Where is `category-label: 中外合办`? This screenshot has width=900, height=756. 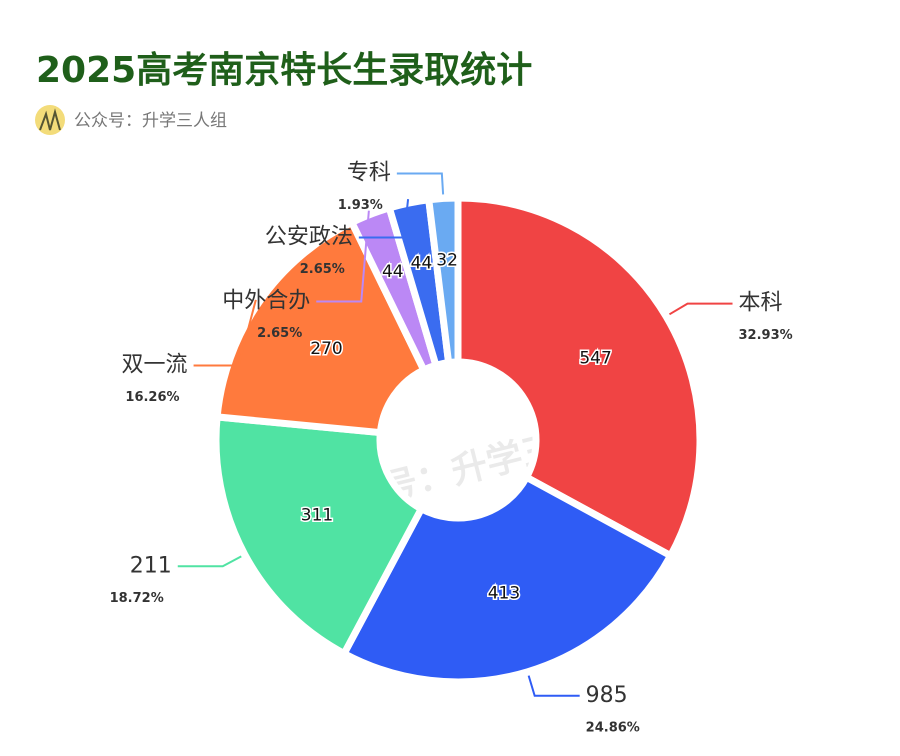 category-label: 中外合办 is located at coordinates (266, 300).